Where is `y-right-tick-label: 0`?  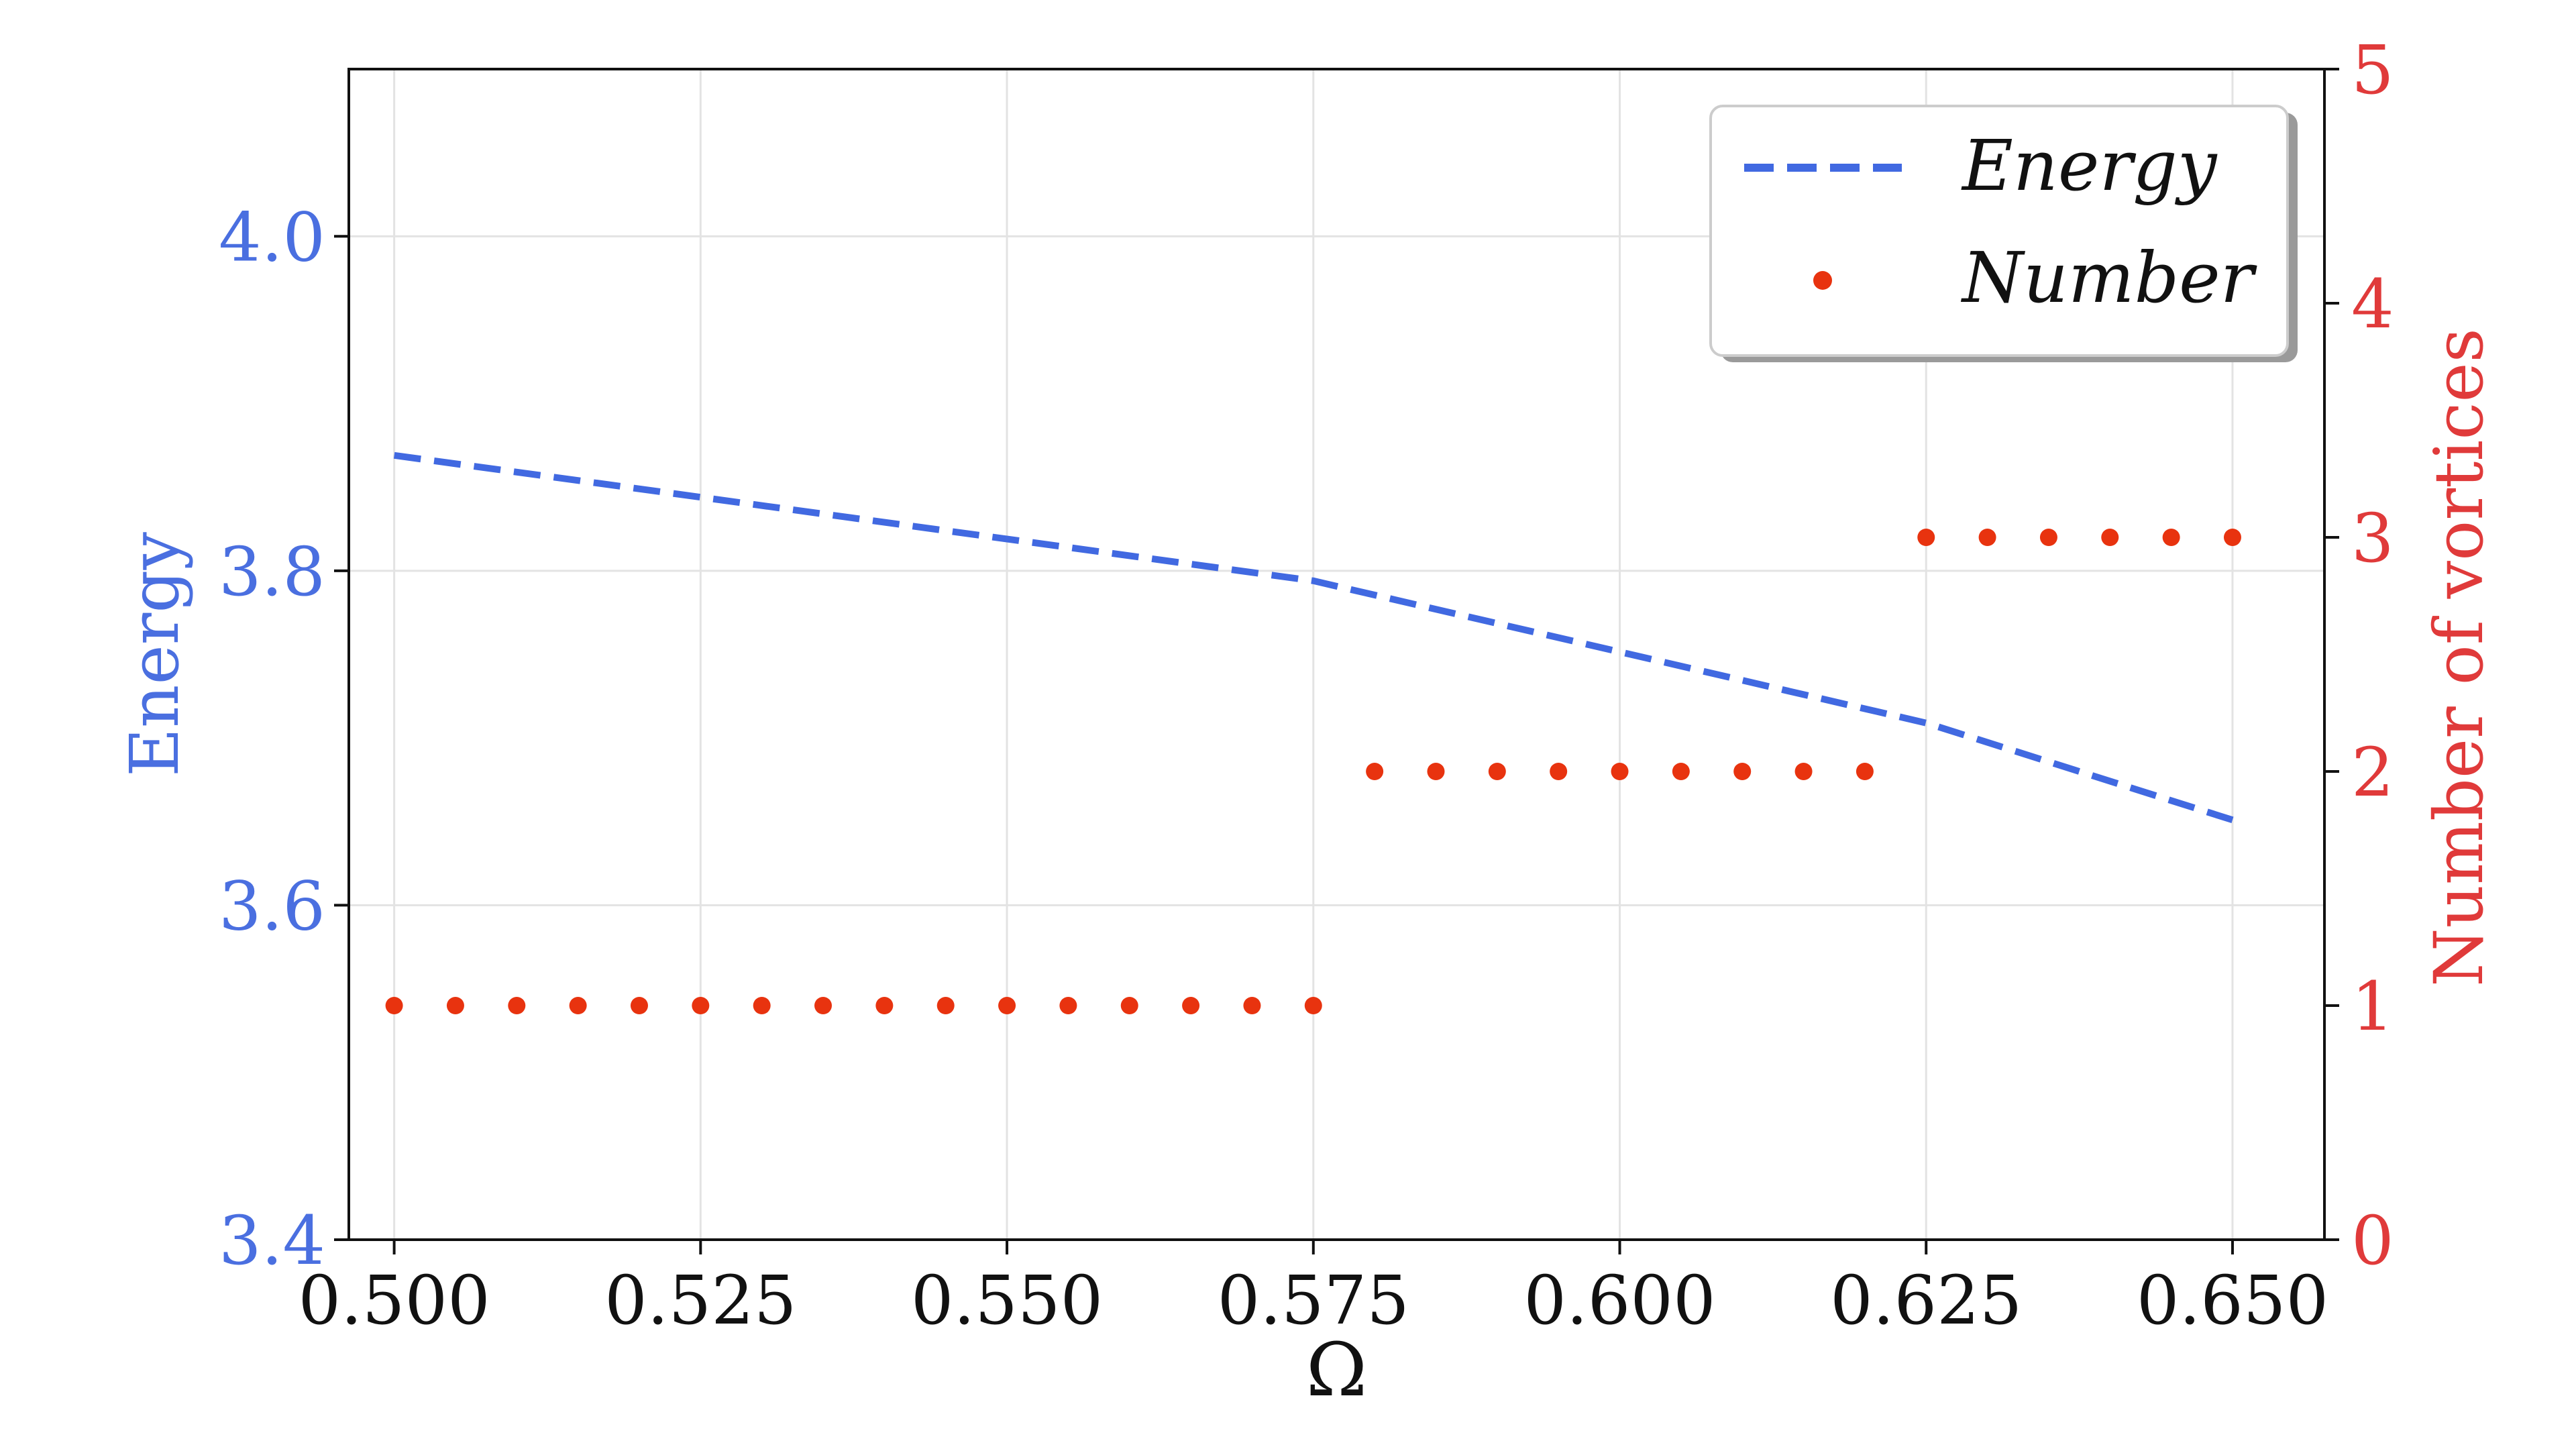
y-right-tick-label: 0 is located at coordinates (2372, 1240).